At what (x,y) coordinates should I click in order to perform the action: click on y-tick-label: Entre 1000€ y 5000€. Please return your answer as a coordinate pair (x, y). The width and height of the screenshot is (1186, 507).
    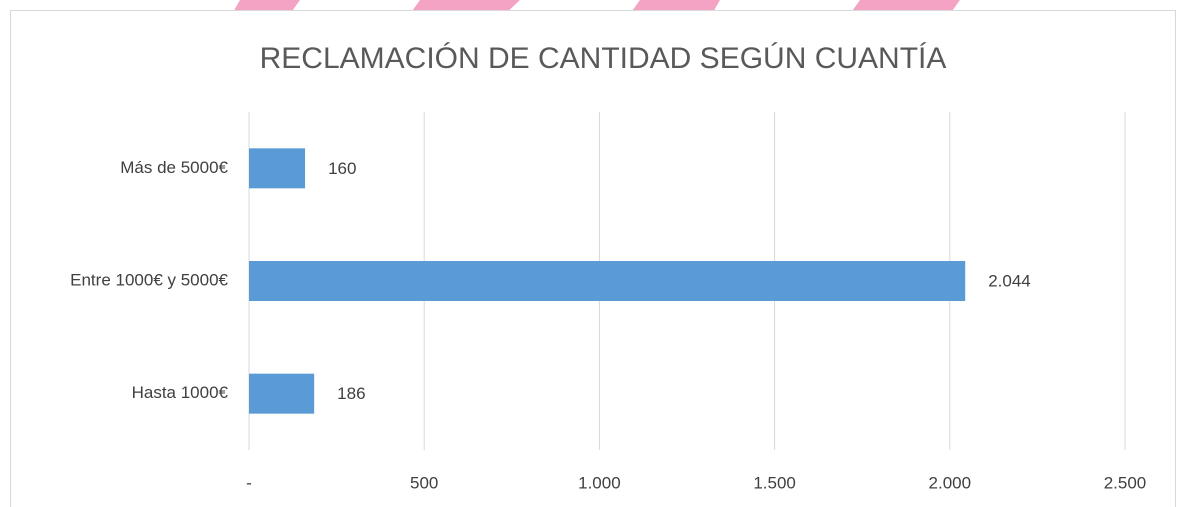
    Looking at the image, I should click on (149, 279).